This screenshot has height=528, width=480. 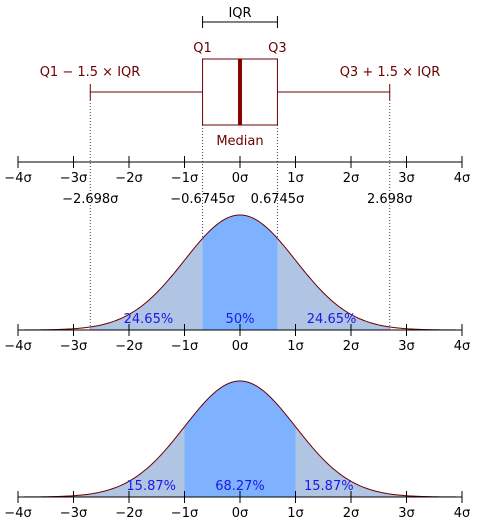 I want to click on upper-whisker-label: Q3 + 1.5 × IQR, so click(x=390, y=72).